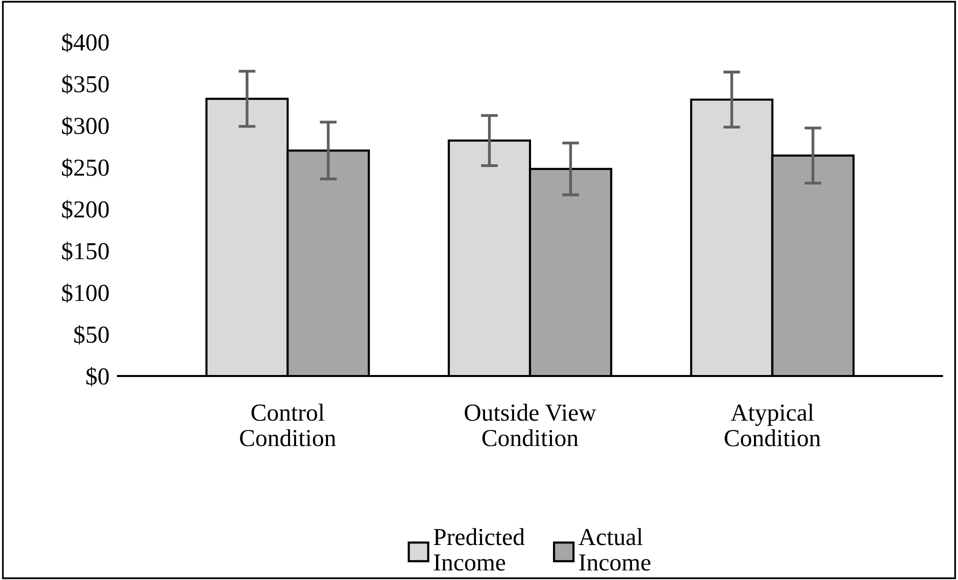 The image size is (958, 580). I want to click on x-tick-label: Atypical Condition, so click(772, 425).